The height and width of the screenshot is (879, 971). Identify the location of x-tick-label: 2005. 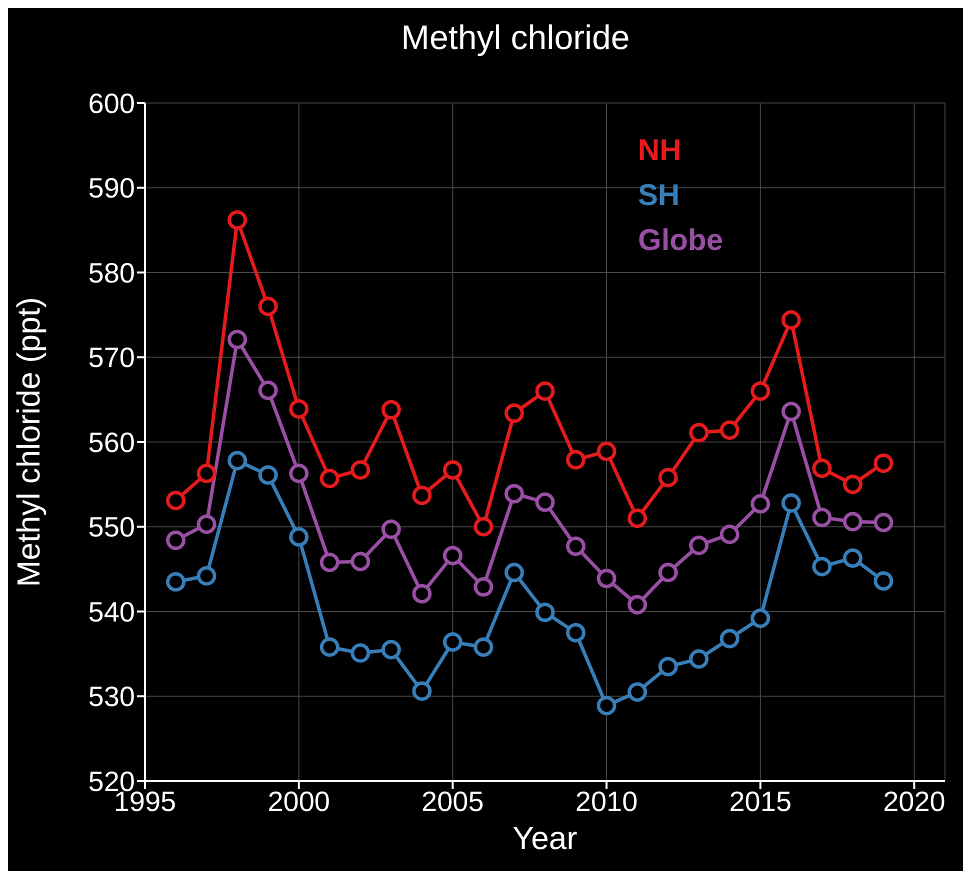
(453, 801).